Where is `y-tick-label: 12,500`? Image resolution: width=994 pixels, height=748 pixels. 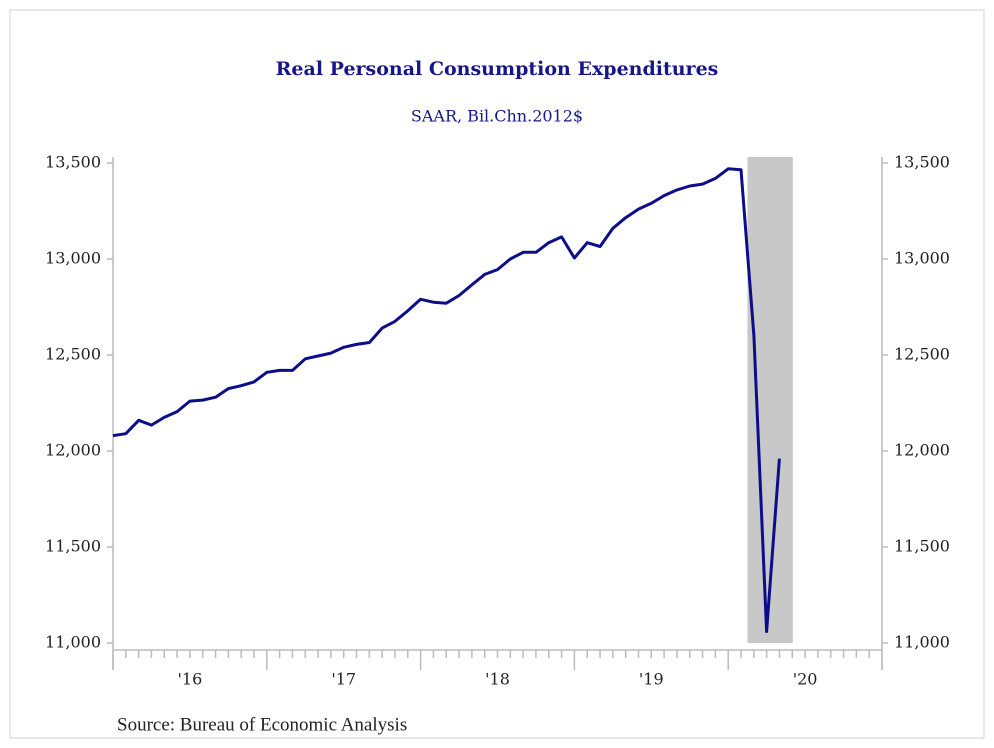
y-tick-label: 12,500 is located at coordinates (73, 354).